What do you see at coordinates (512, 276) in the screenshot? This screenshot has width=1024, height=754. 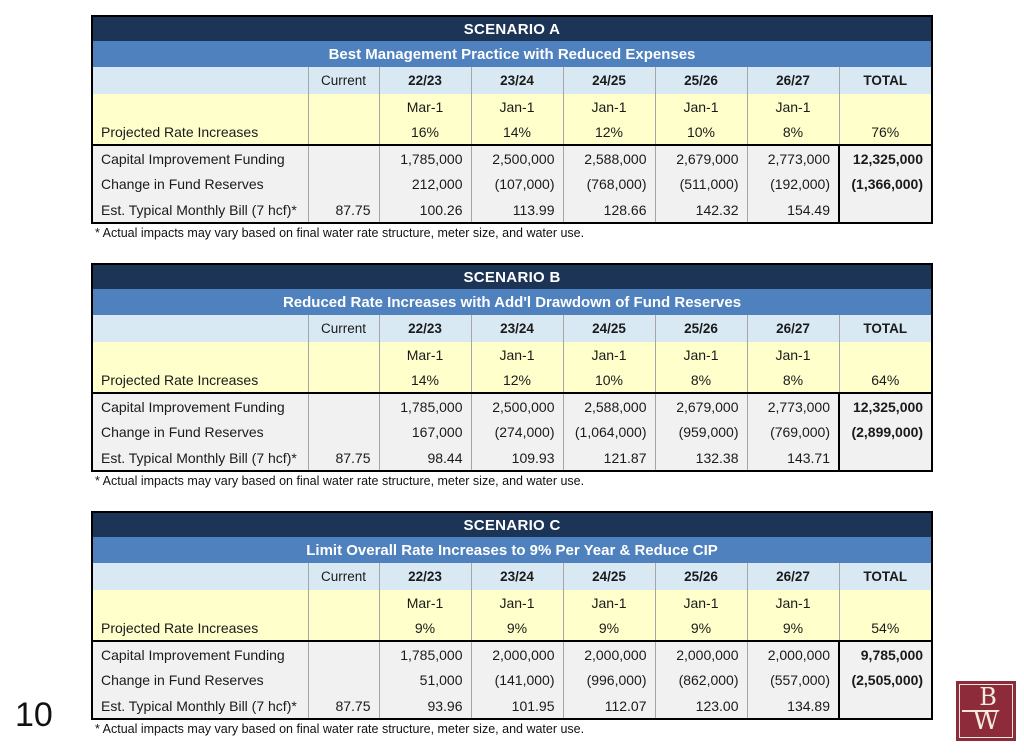 I see `scenario-title: SCENARIO B` at bounding box center [512, 276].